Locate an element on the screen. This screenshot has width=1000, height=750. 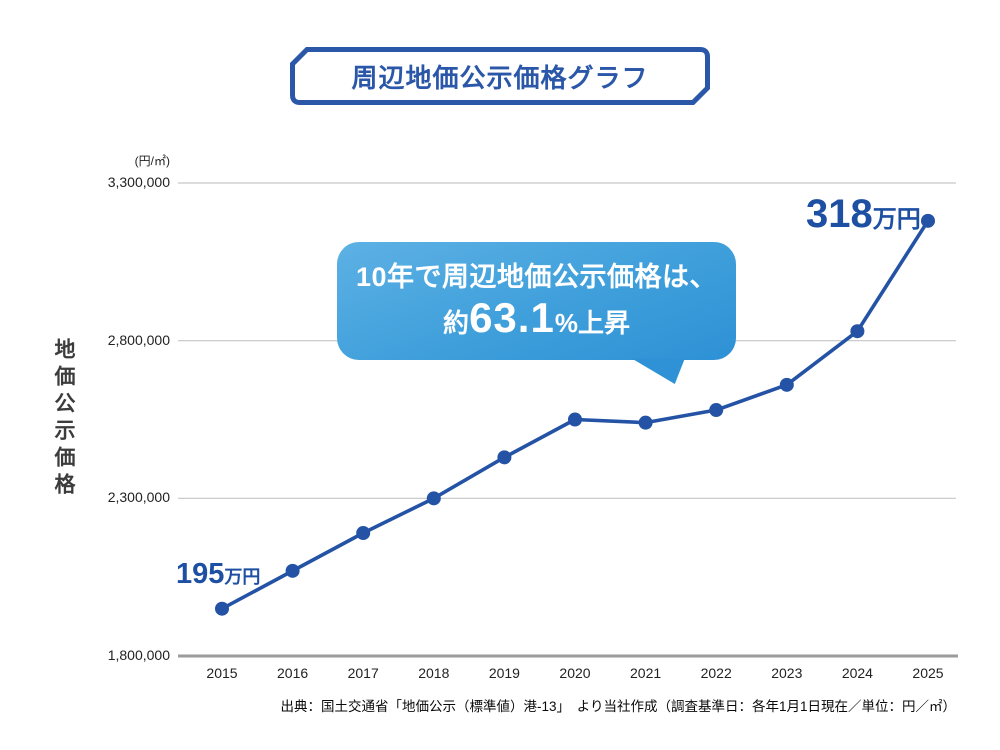
y-tick-label-1,800,000: 1,800,000 is located at coordinates (138, 655).